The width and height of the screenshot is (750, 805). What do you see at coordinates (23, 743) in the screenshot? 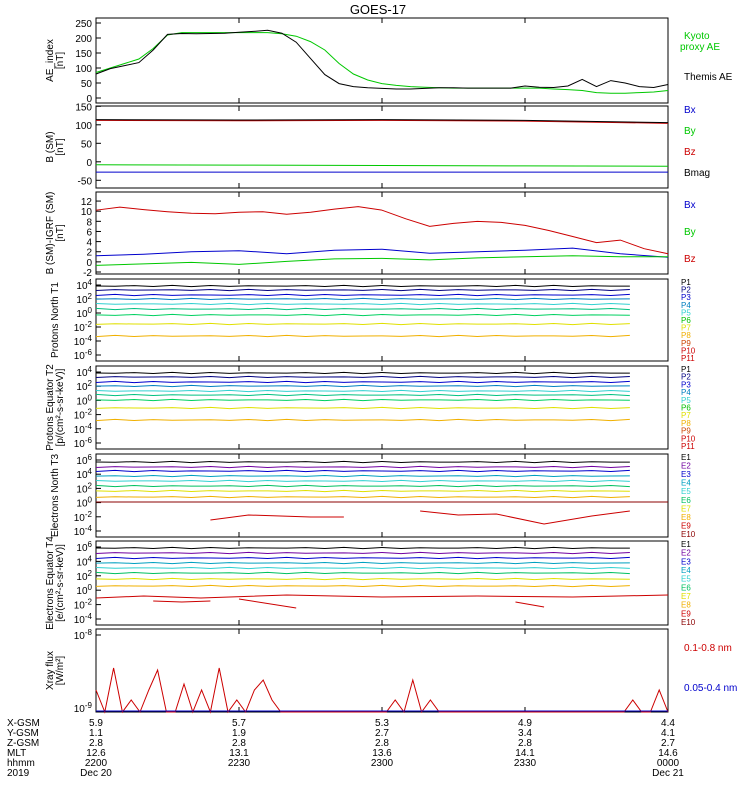
I see `axis-row-label: Z-GSM` at bounding box center [23, 743].